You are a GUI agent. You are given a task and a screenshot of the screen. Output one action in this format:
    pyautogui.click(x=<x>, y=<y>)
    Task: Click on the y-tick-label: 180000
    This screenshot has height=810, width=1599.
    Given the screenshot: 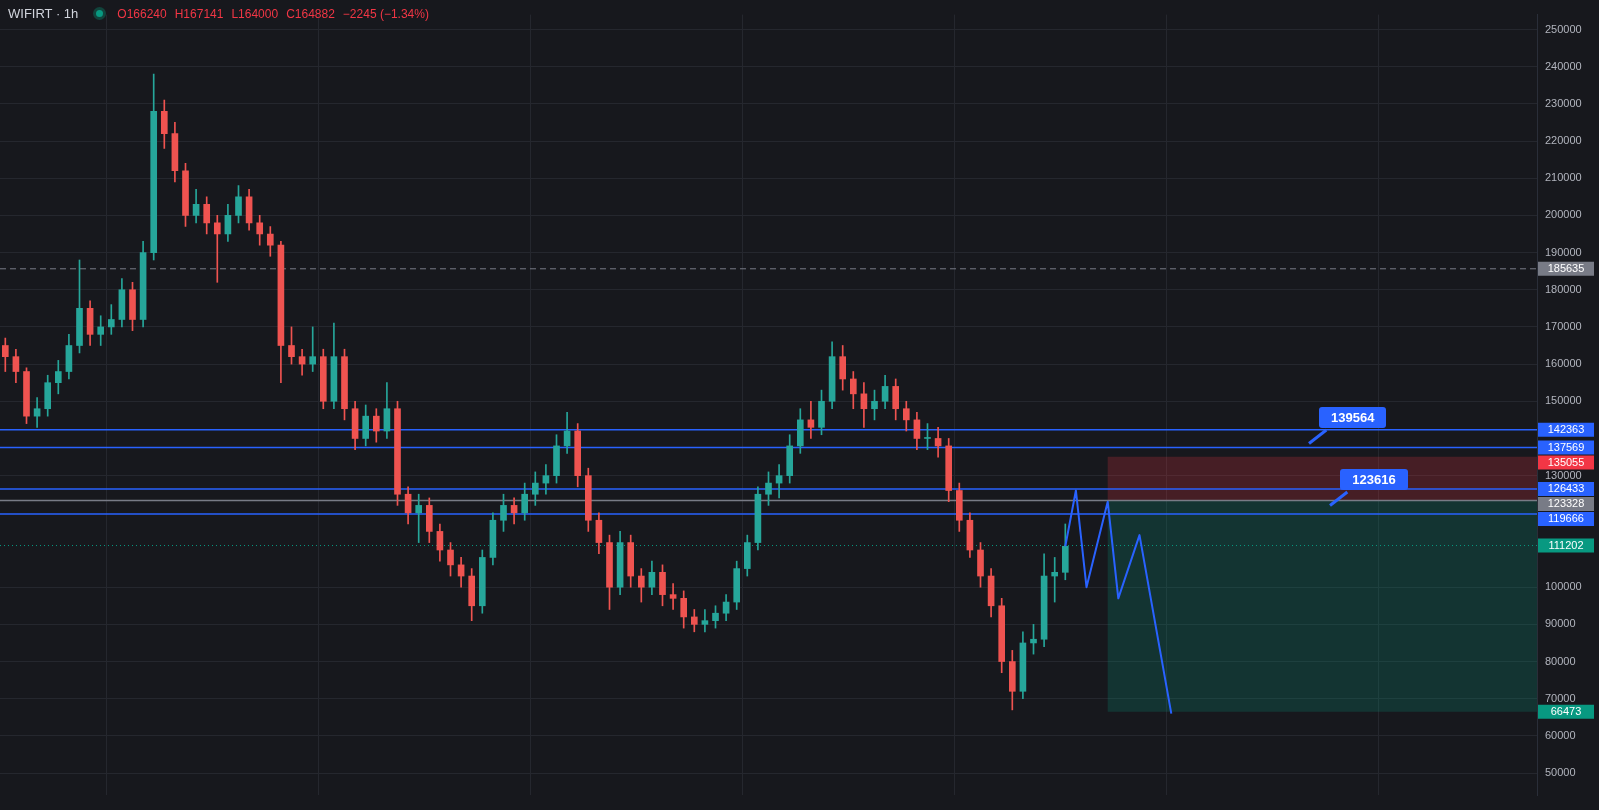 What is the action you would take?
    pyautogui.click(x=1563, y=288)
    